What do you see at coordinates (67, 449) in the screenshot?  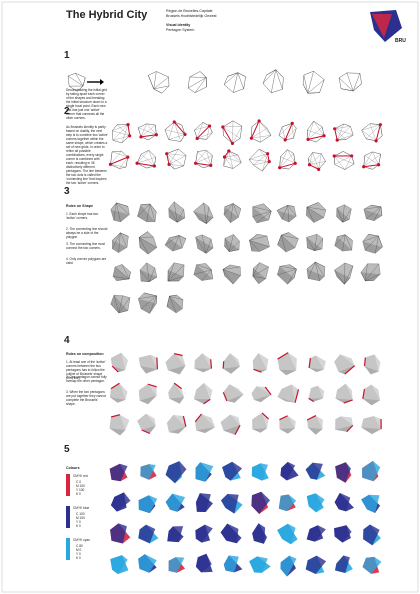 I see `section-number: 5` at bounding box center [67, 449].